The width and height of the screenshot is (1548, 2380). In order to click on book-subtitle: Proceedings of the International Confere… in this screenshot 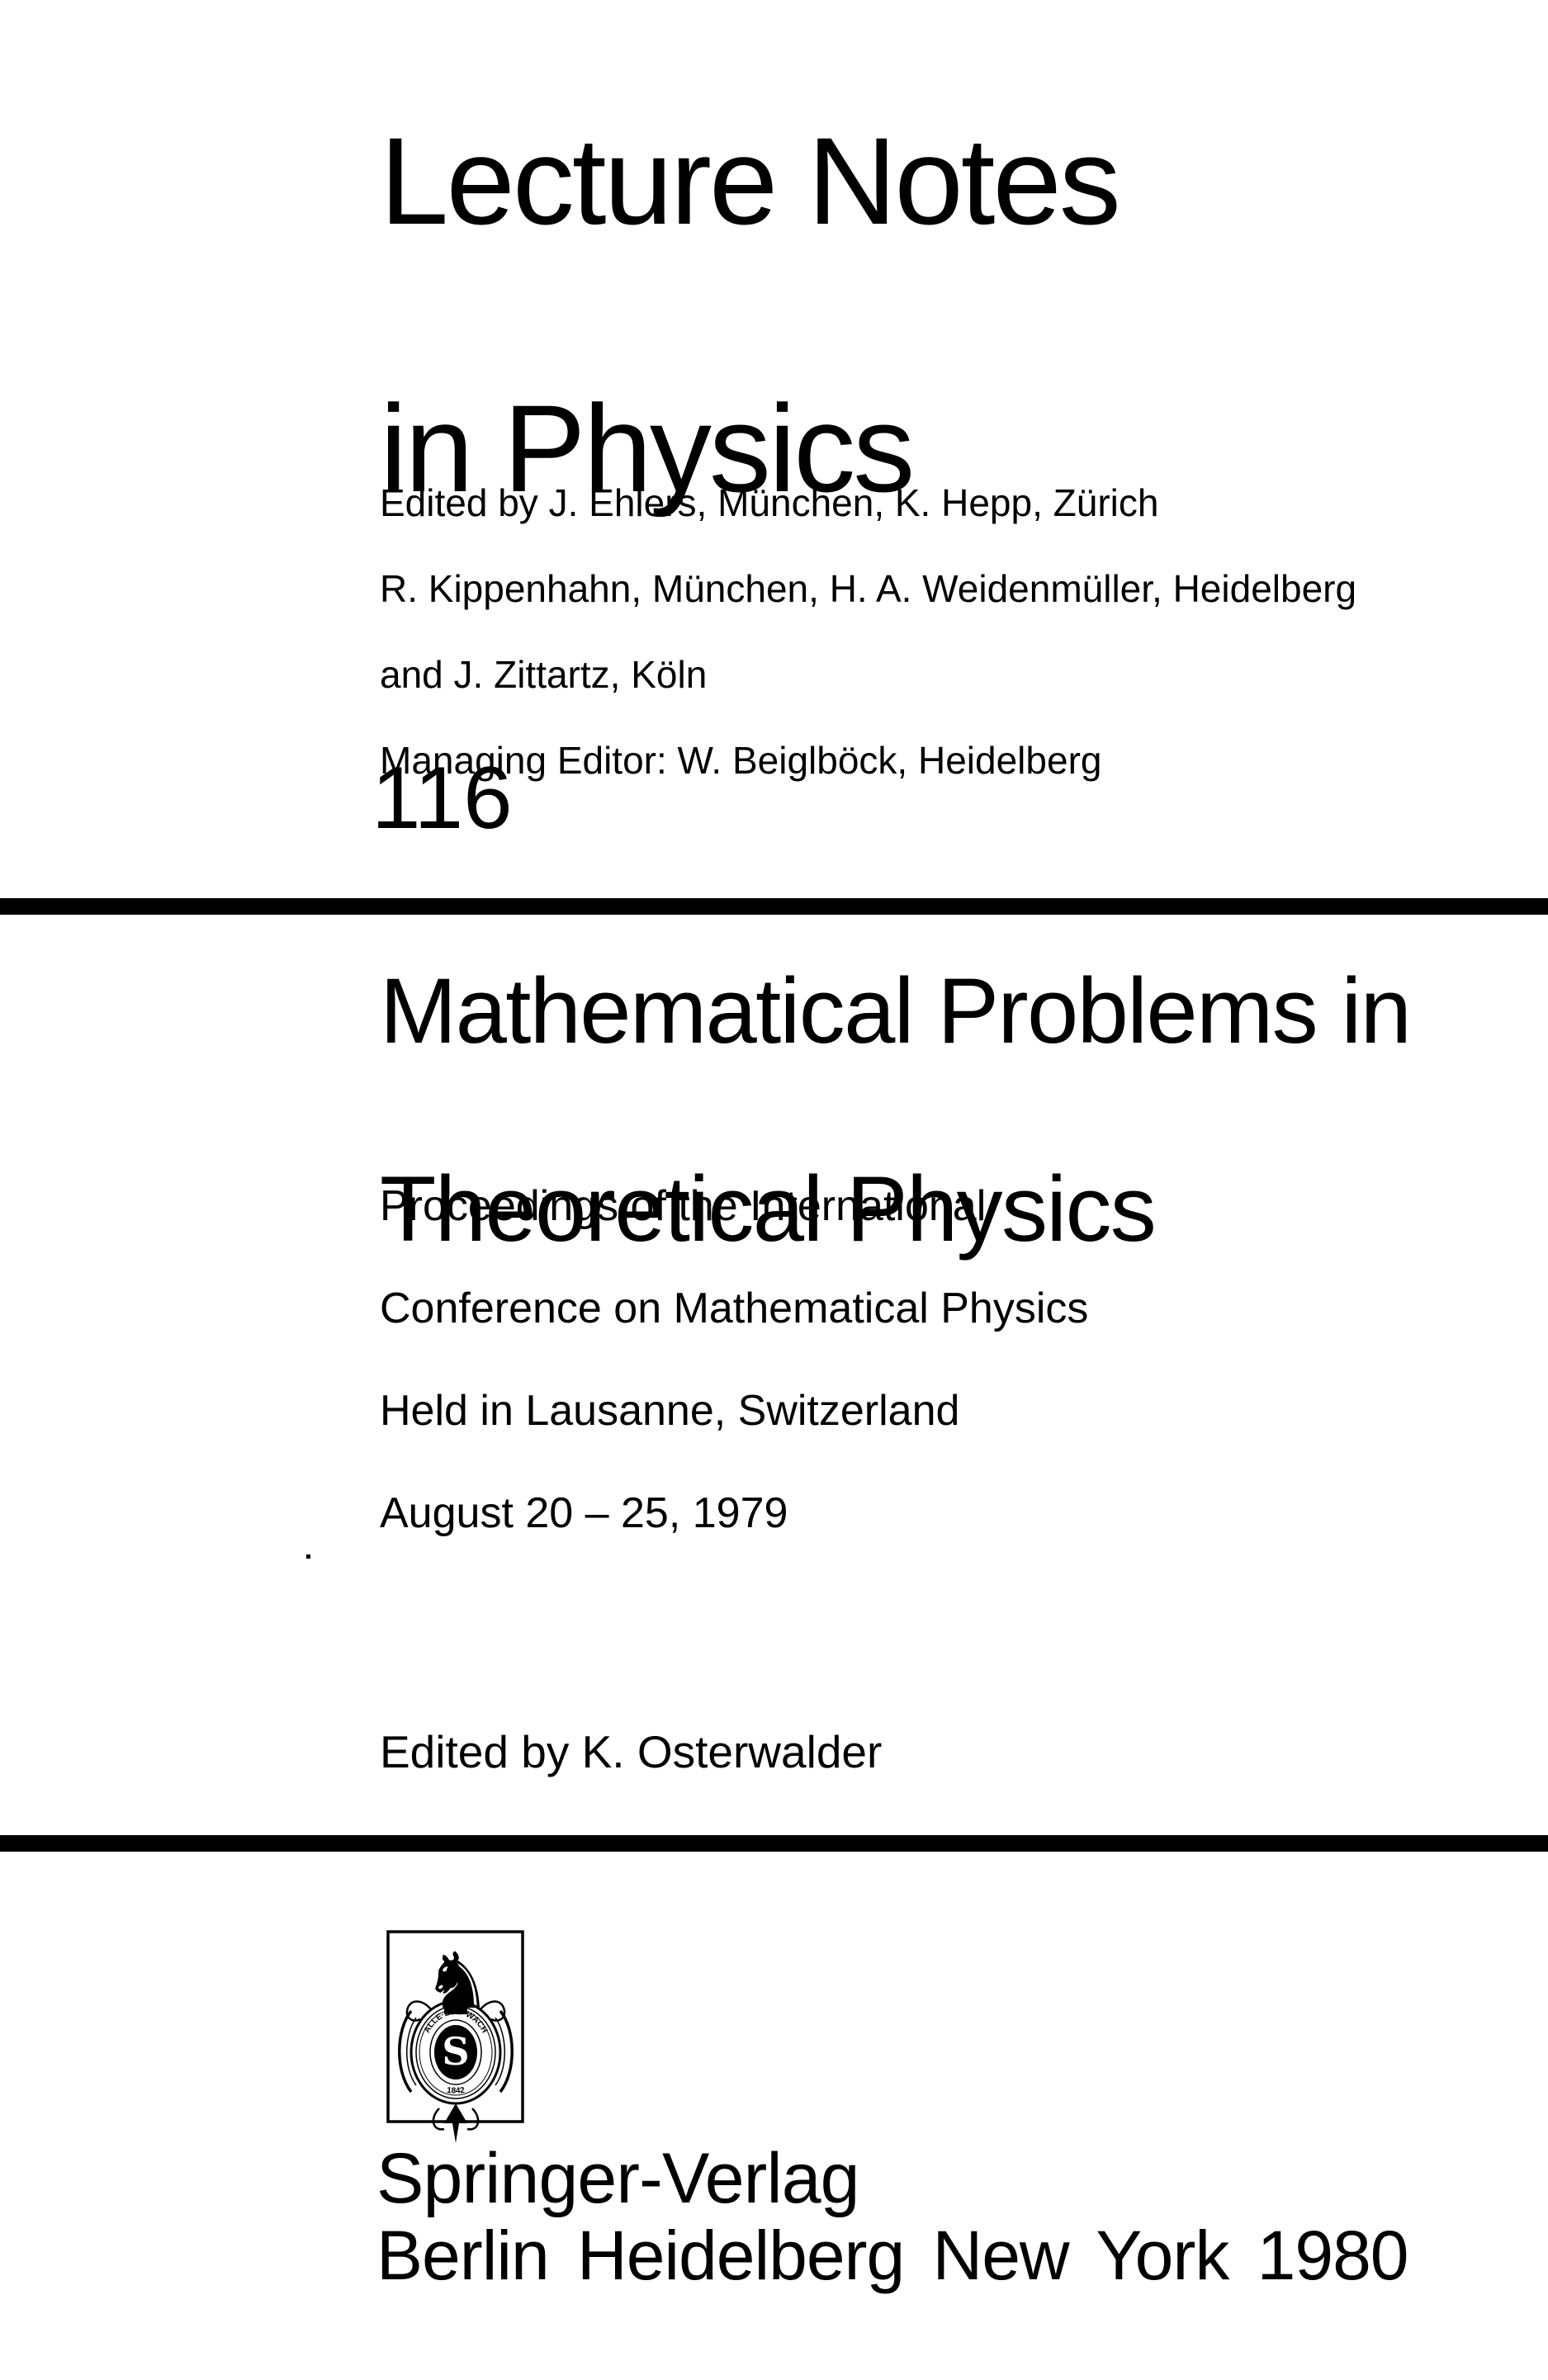, I will do `click(734, 1360)`.